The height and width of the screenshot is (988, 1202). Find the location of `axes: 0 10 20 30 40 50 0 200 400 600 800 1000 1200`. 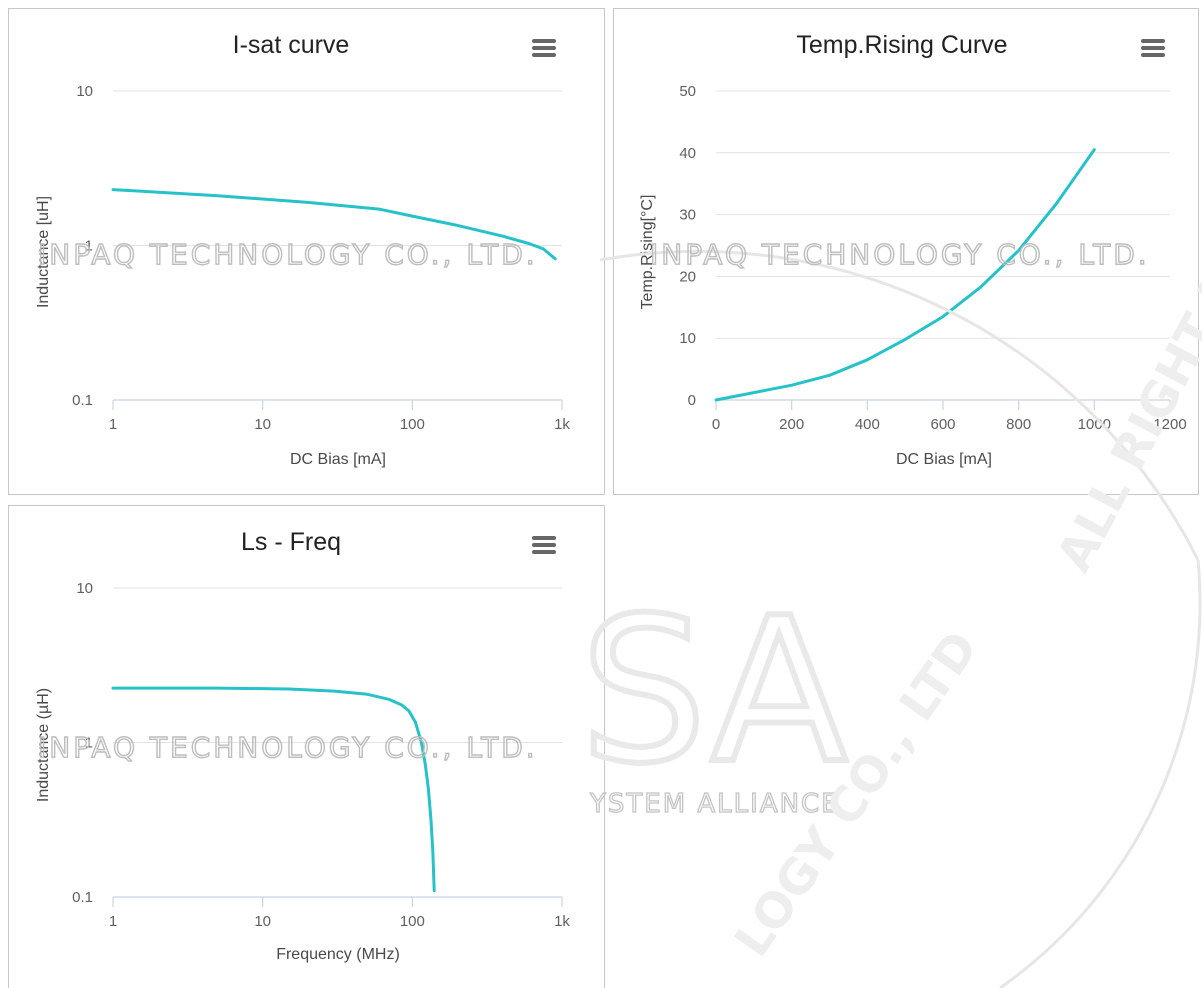

axes: 0 10 20 30 40 50 0 200 400 600 800 1000 1200 is located at coordinates (932, 258).